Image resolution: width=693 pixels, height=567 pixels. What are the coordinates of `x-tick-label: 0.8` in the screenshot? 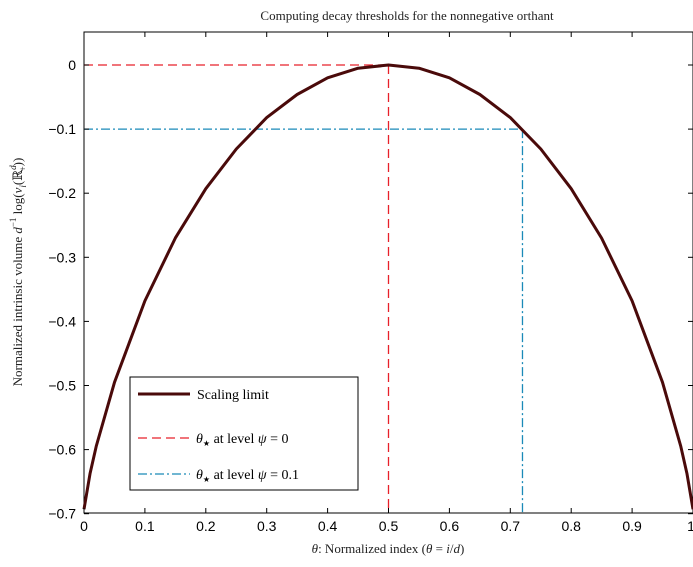 It's located at (571, 526).